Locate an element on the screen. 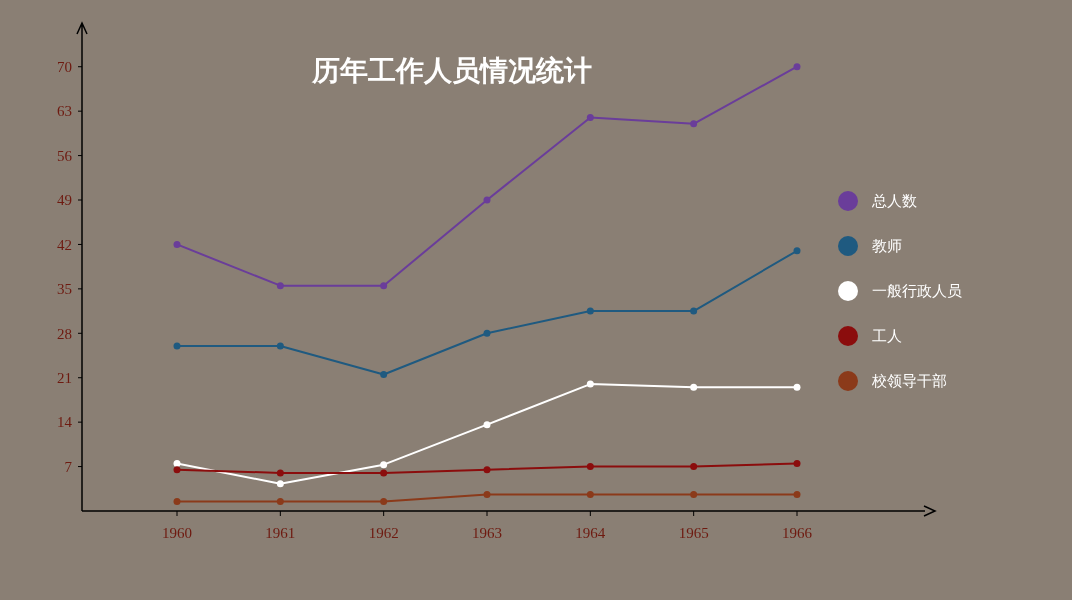  x-tick-label: 1963 is located at coordinates (487, 533).